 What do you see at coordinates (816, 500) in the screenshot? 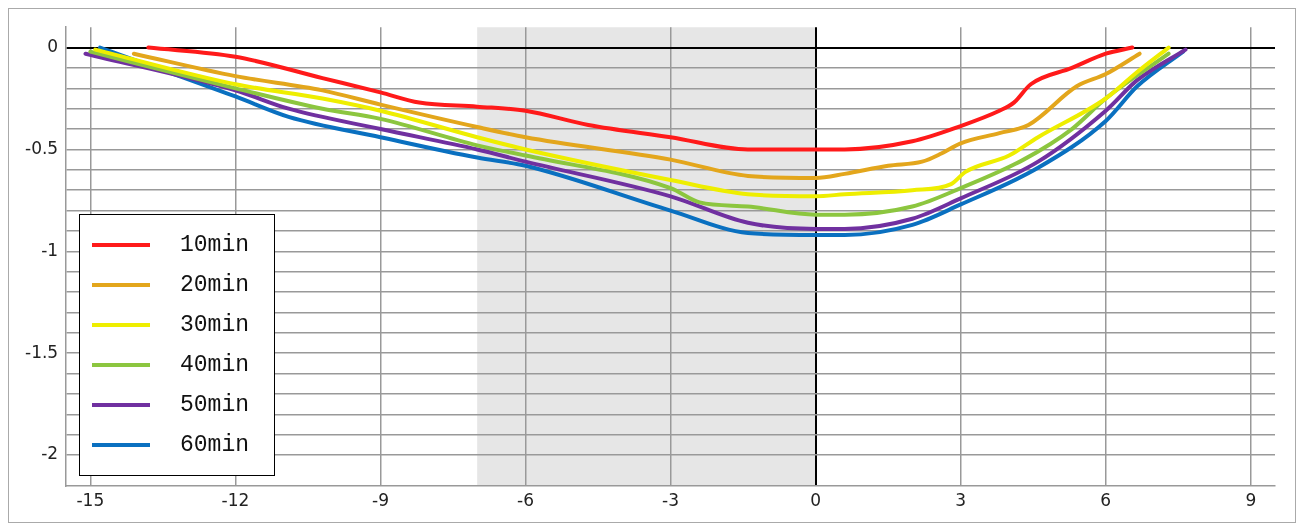
I see `x-tick-label: 0` at bounding box center [816, 500].